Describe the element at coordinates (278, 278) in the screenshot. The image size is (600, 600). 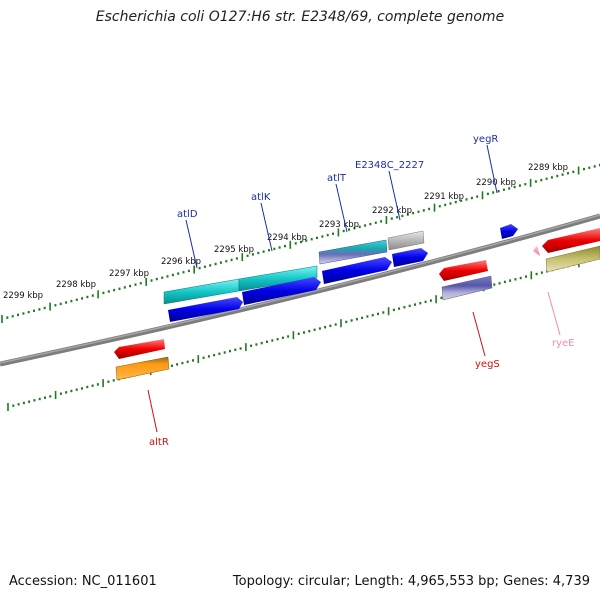
I see `gene-atlK-cyan` at that location.